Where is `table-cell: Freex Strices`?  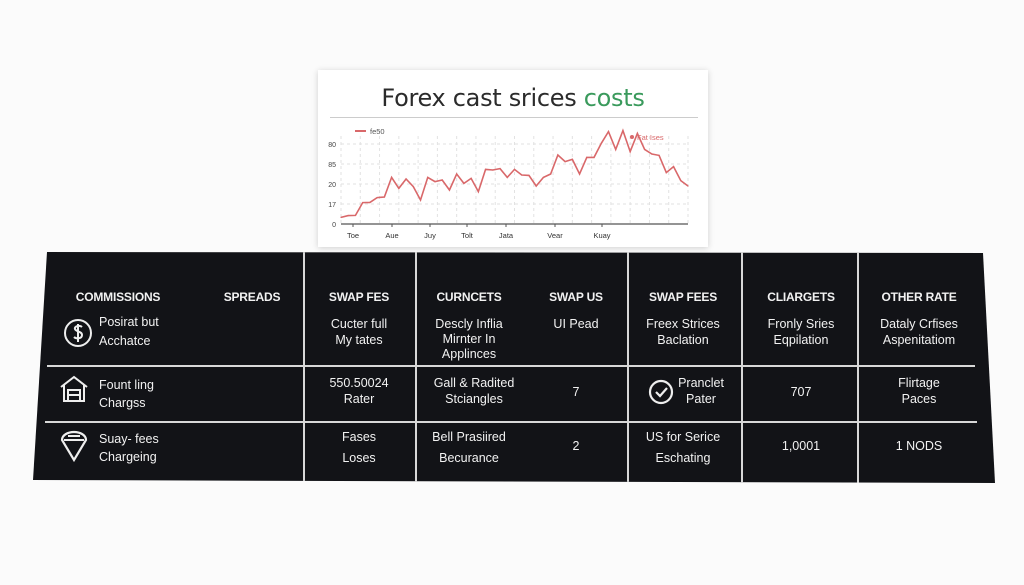
table-cell: Freex Strices is located at coordinates (683, 324).